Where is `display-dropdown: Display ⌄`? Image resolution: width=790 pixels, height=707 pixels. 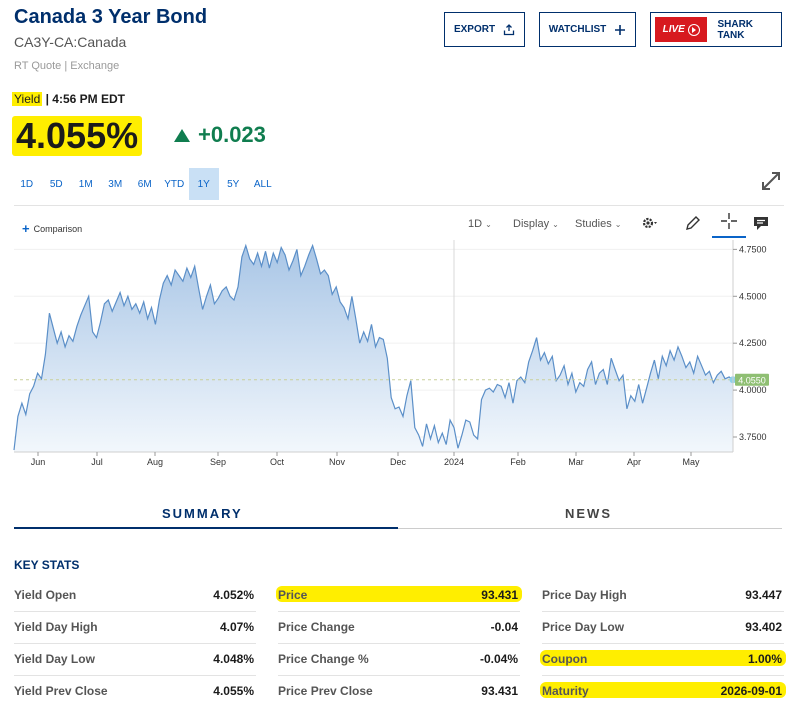
display-dropdown: Display ⌄ is located at coordinates (536, 224).